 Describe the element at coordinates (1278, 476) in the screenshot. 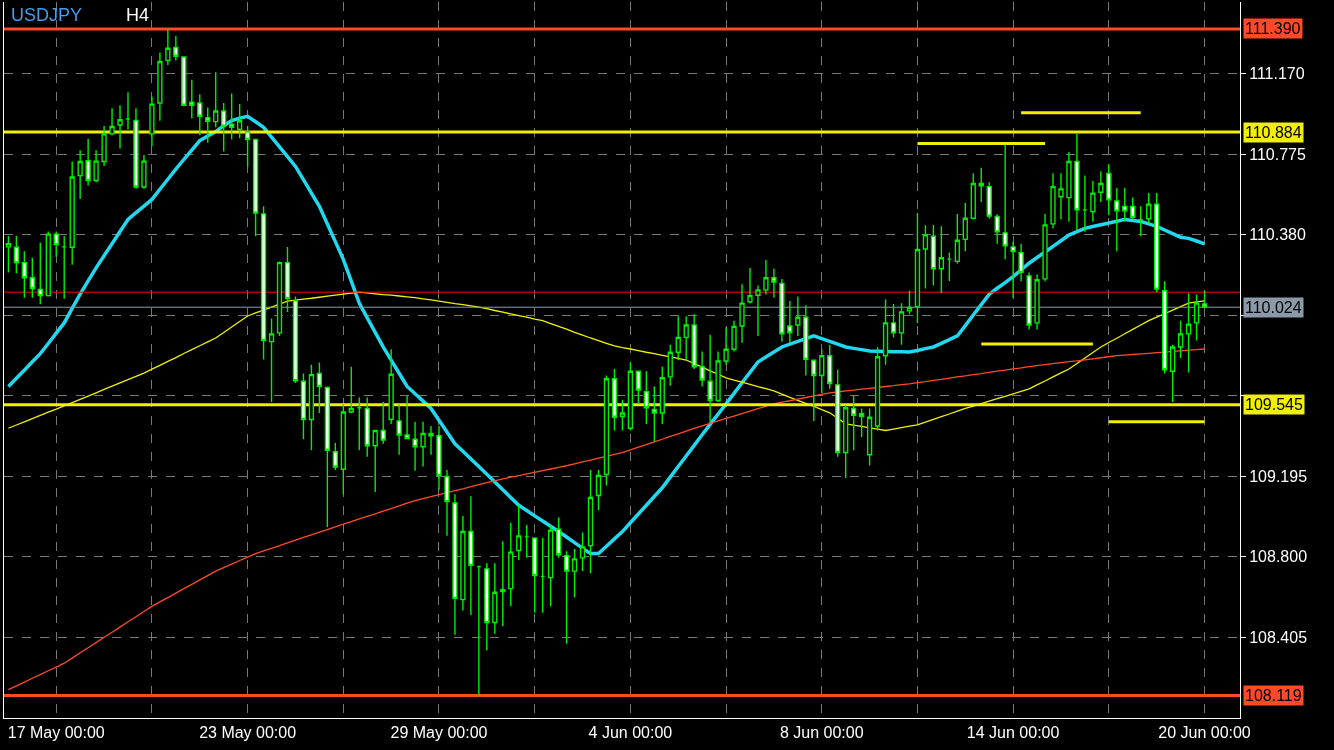

I see `y-tick-label: 109.195` at that location.